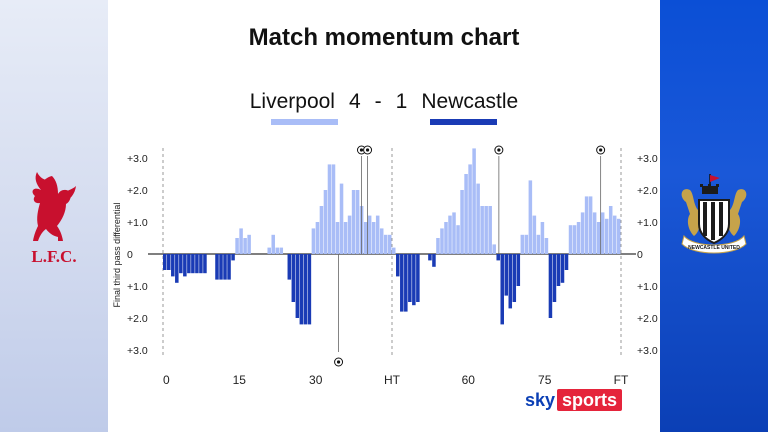  What do you see at coordinates (354, 101) in the screenshot?
I see `home-score: 4` at bounding box center [354, 101].